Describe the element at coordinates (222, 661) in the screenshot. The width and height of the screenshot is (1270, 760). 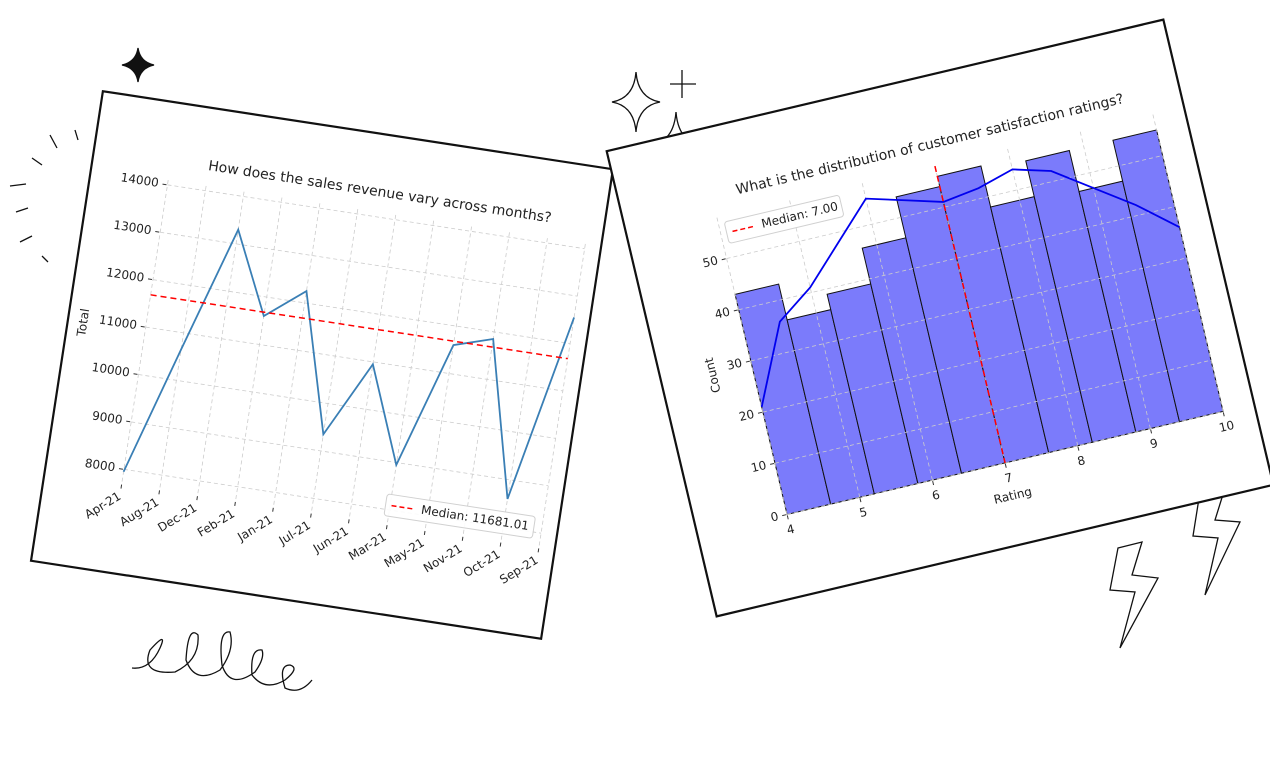
I see `scribble` at that location.